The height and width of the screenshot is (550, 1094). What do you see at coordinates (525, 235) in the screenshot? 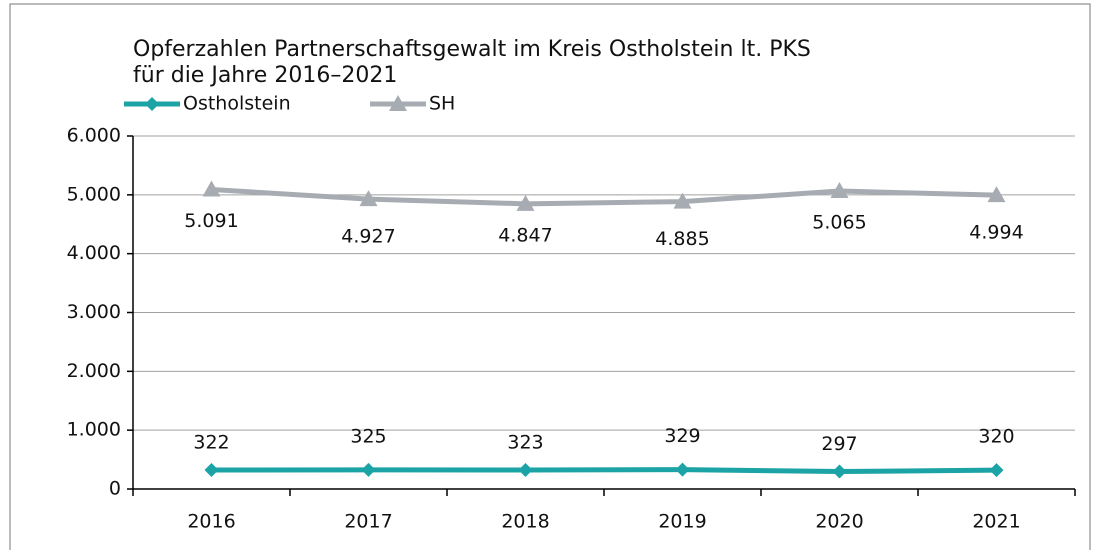
I see `data-label: 4.847` at bounding box center [525, 235].